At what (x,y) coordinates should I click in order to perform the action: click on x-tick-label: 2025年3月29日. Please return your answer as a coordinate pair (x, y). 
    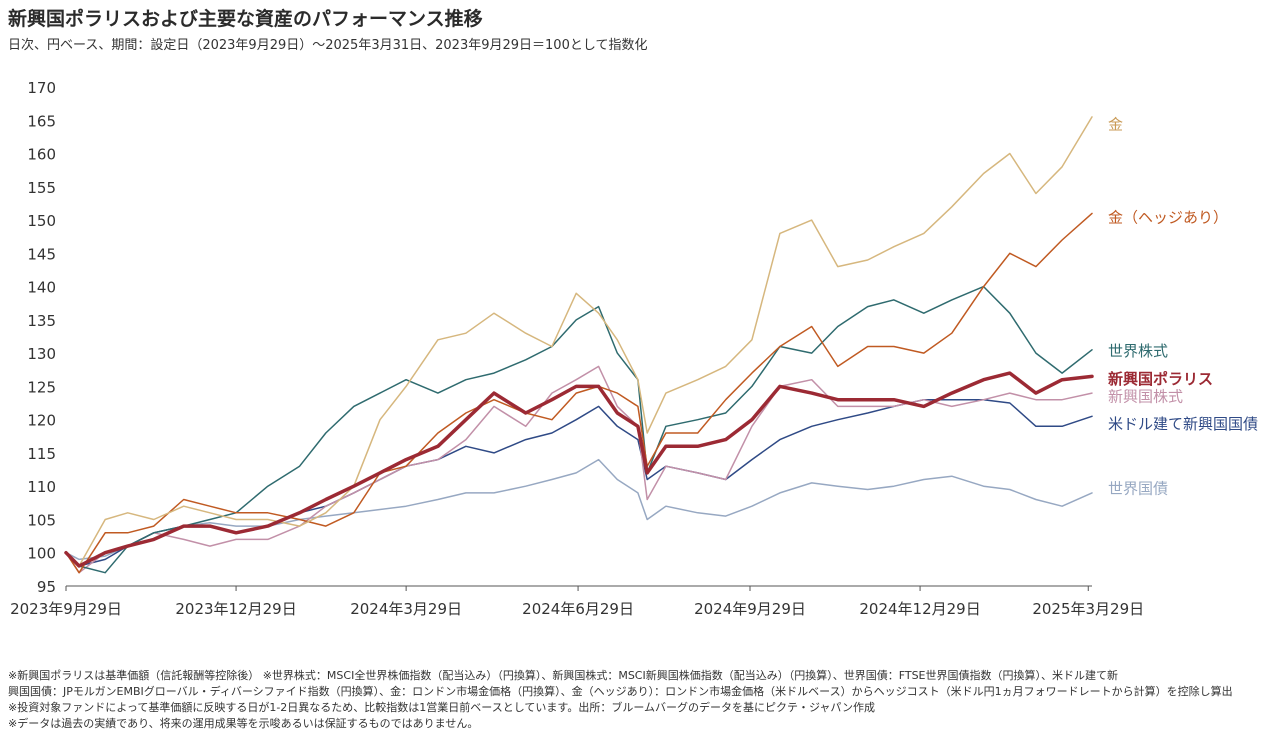
    Looking at the image, I should click on (1088, 609).